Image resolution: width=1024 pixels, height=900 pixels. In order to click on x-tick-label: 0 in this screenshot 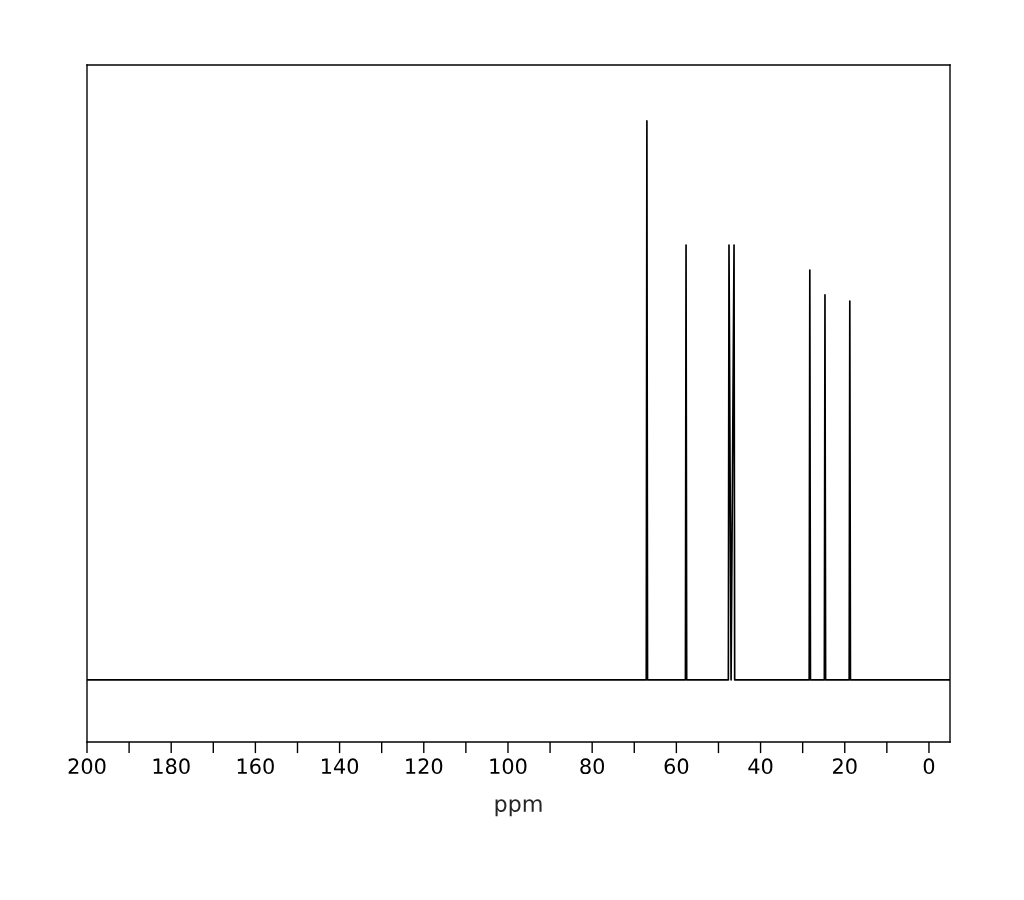, I will do `click(929, 766)`.